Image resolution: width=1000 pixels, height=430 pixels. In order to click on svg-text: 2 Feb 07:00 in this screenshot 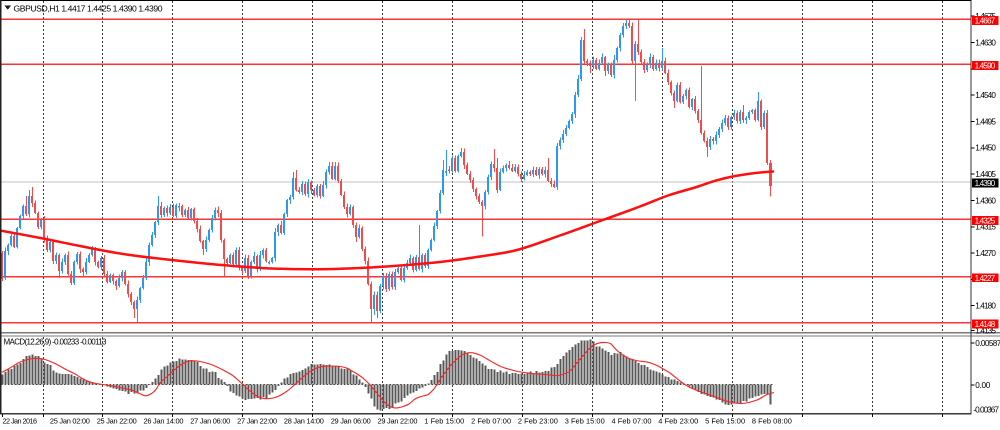, I will do `click(491, 421)`.